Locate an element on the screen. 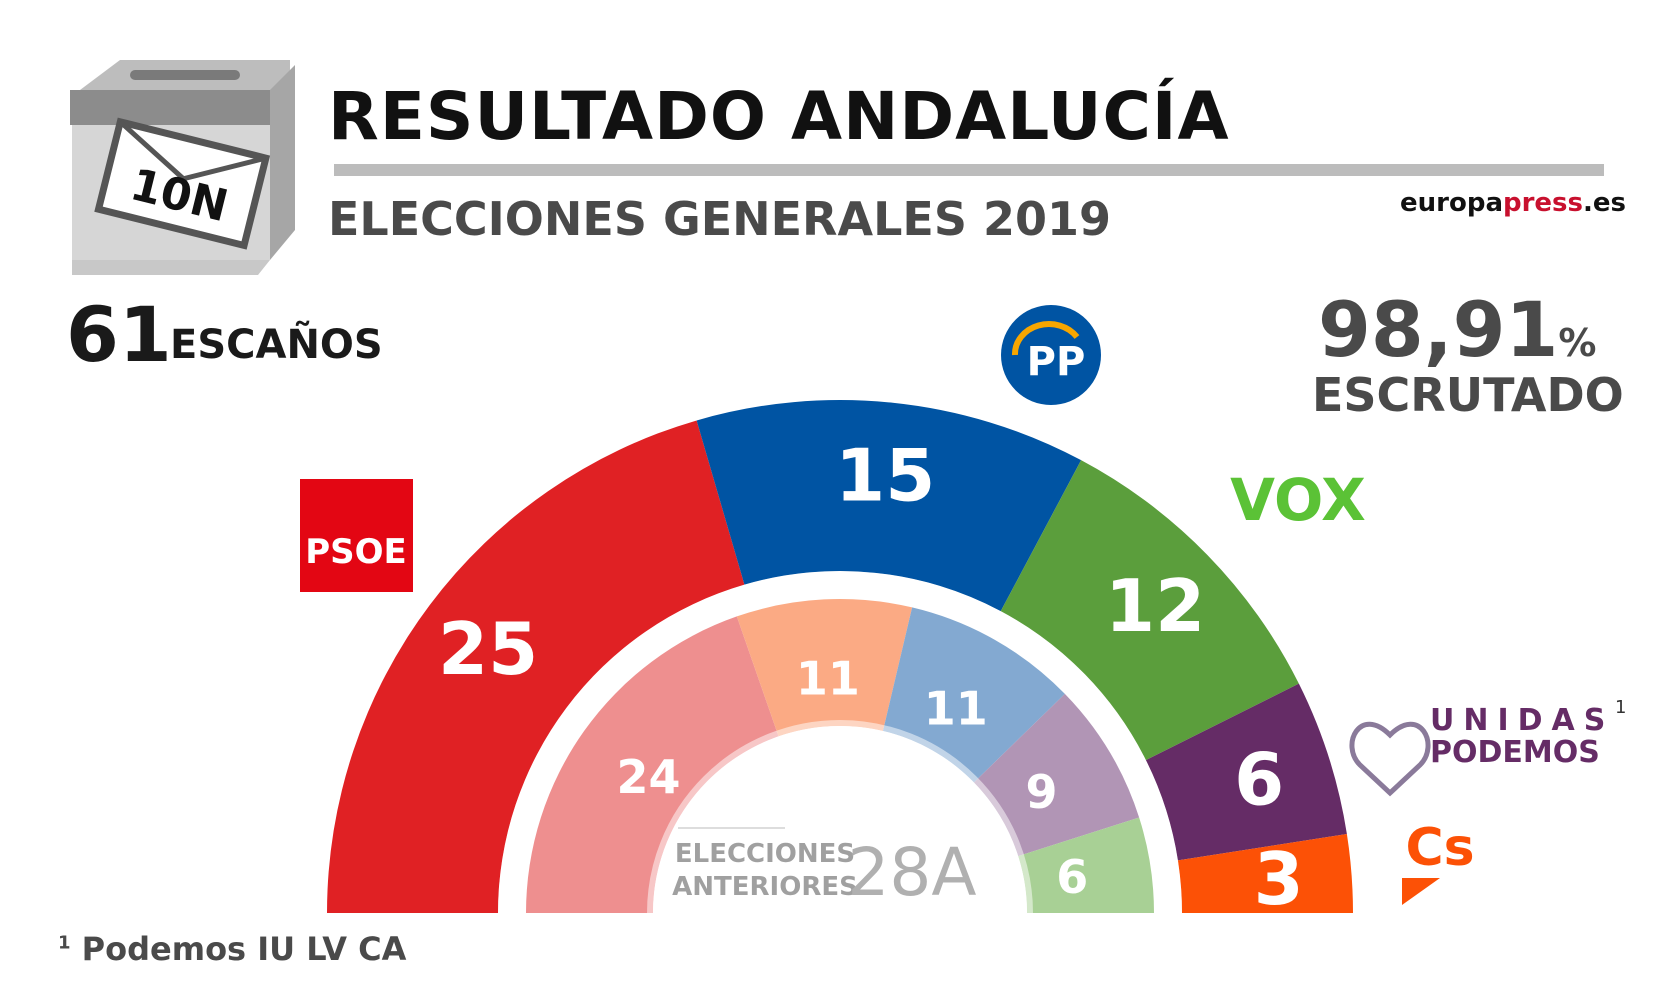  seat-value-label: 24 is located at coordinates (648, 777).